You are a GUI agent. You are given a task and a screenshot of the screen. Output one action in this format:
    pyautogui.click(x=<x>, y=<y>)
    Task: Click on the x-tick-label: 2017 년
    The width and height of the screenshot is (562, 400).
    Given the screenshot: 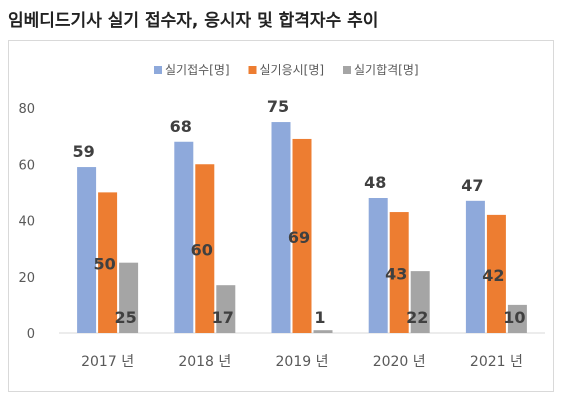 What is the action you would take?
    pyautogui.click(x=107, y=362)
    